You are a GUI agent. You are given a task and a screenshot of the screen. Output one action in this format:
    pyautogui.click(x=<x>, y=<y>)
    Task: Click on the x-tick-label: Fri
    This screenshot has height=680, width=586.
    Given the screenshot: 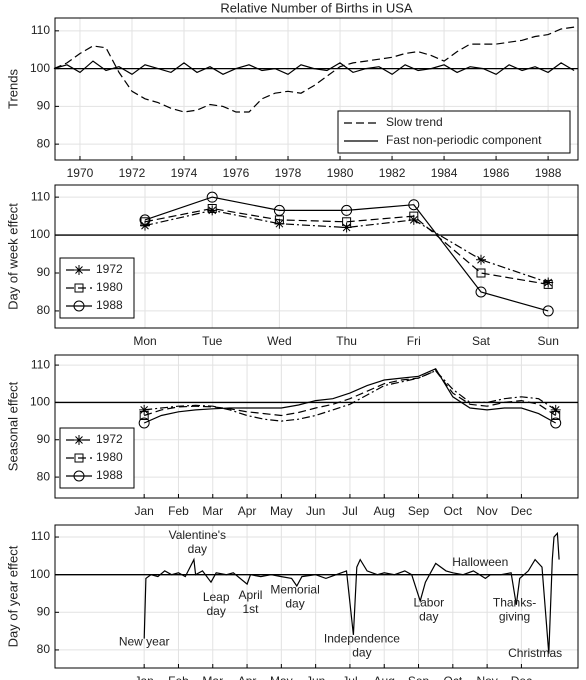 What is the action you would take?
    pyautogui.click(x=414, y=341)
    